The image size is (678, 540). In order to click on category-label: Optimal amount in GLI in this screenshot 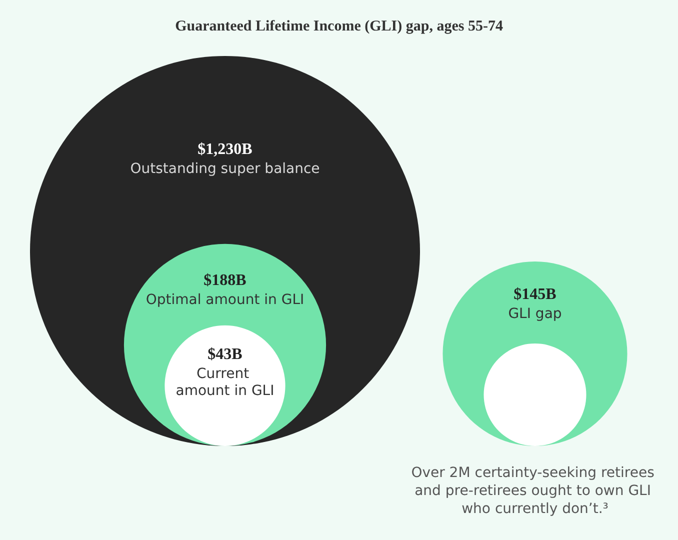, I will do `click(225, 300)`.